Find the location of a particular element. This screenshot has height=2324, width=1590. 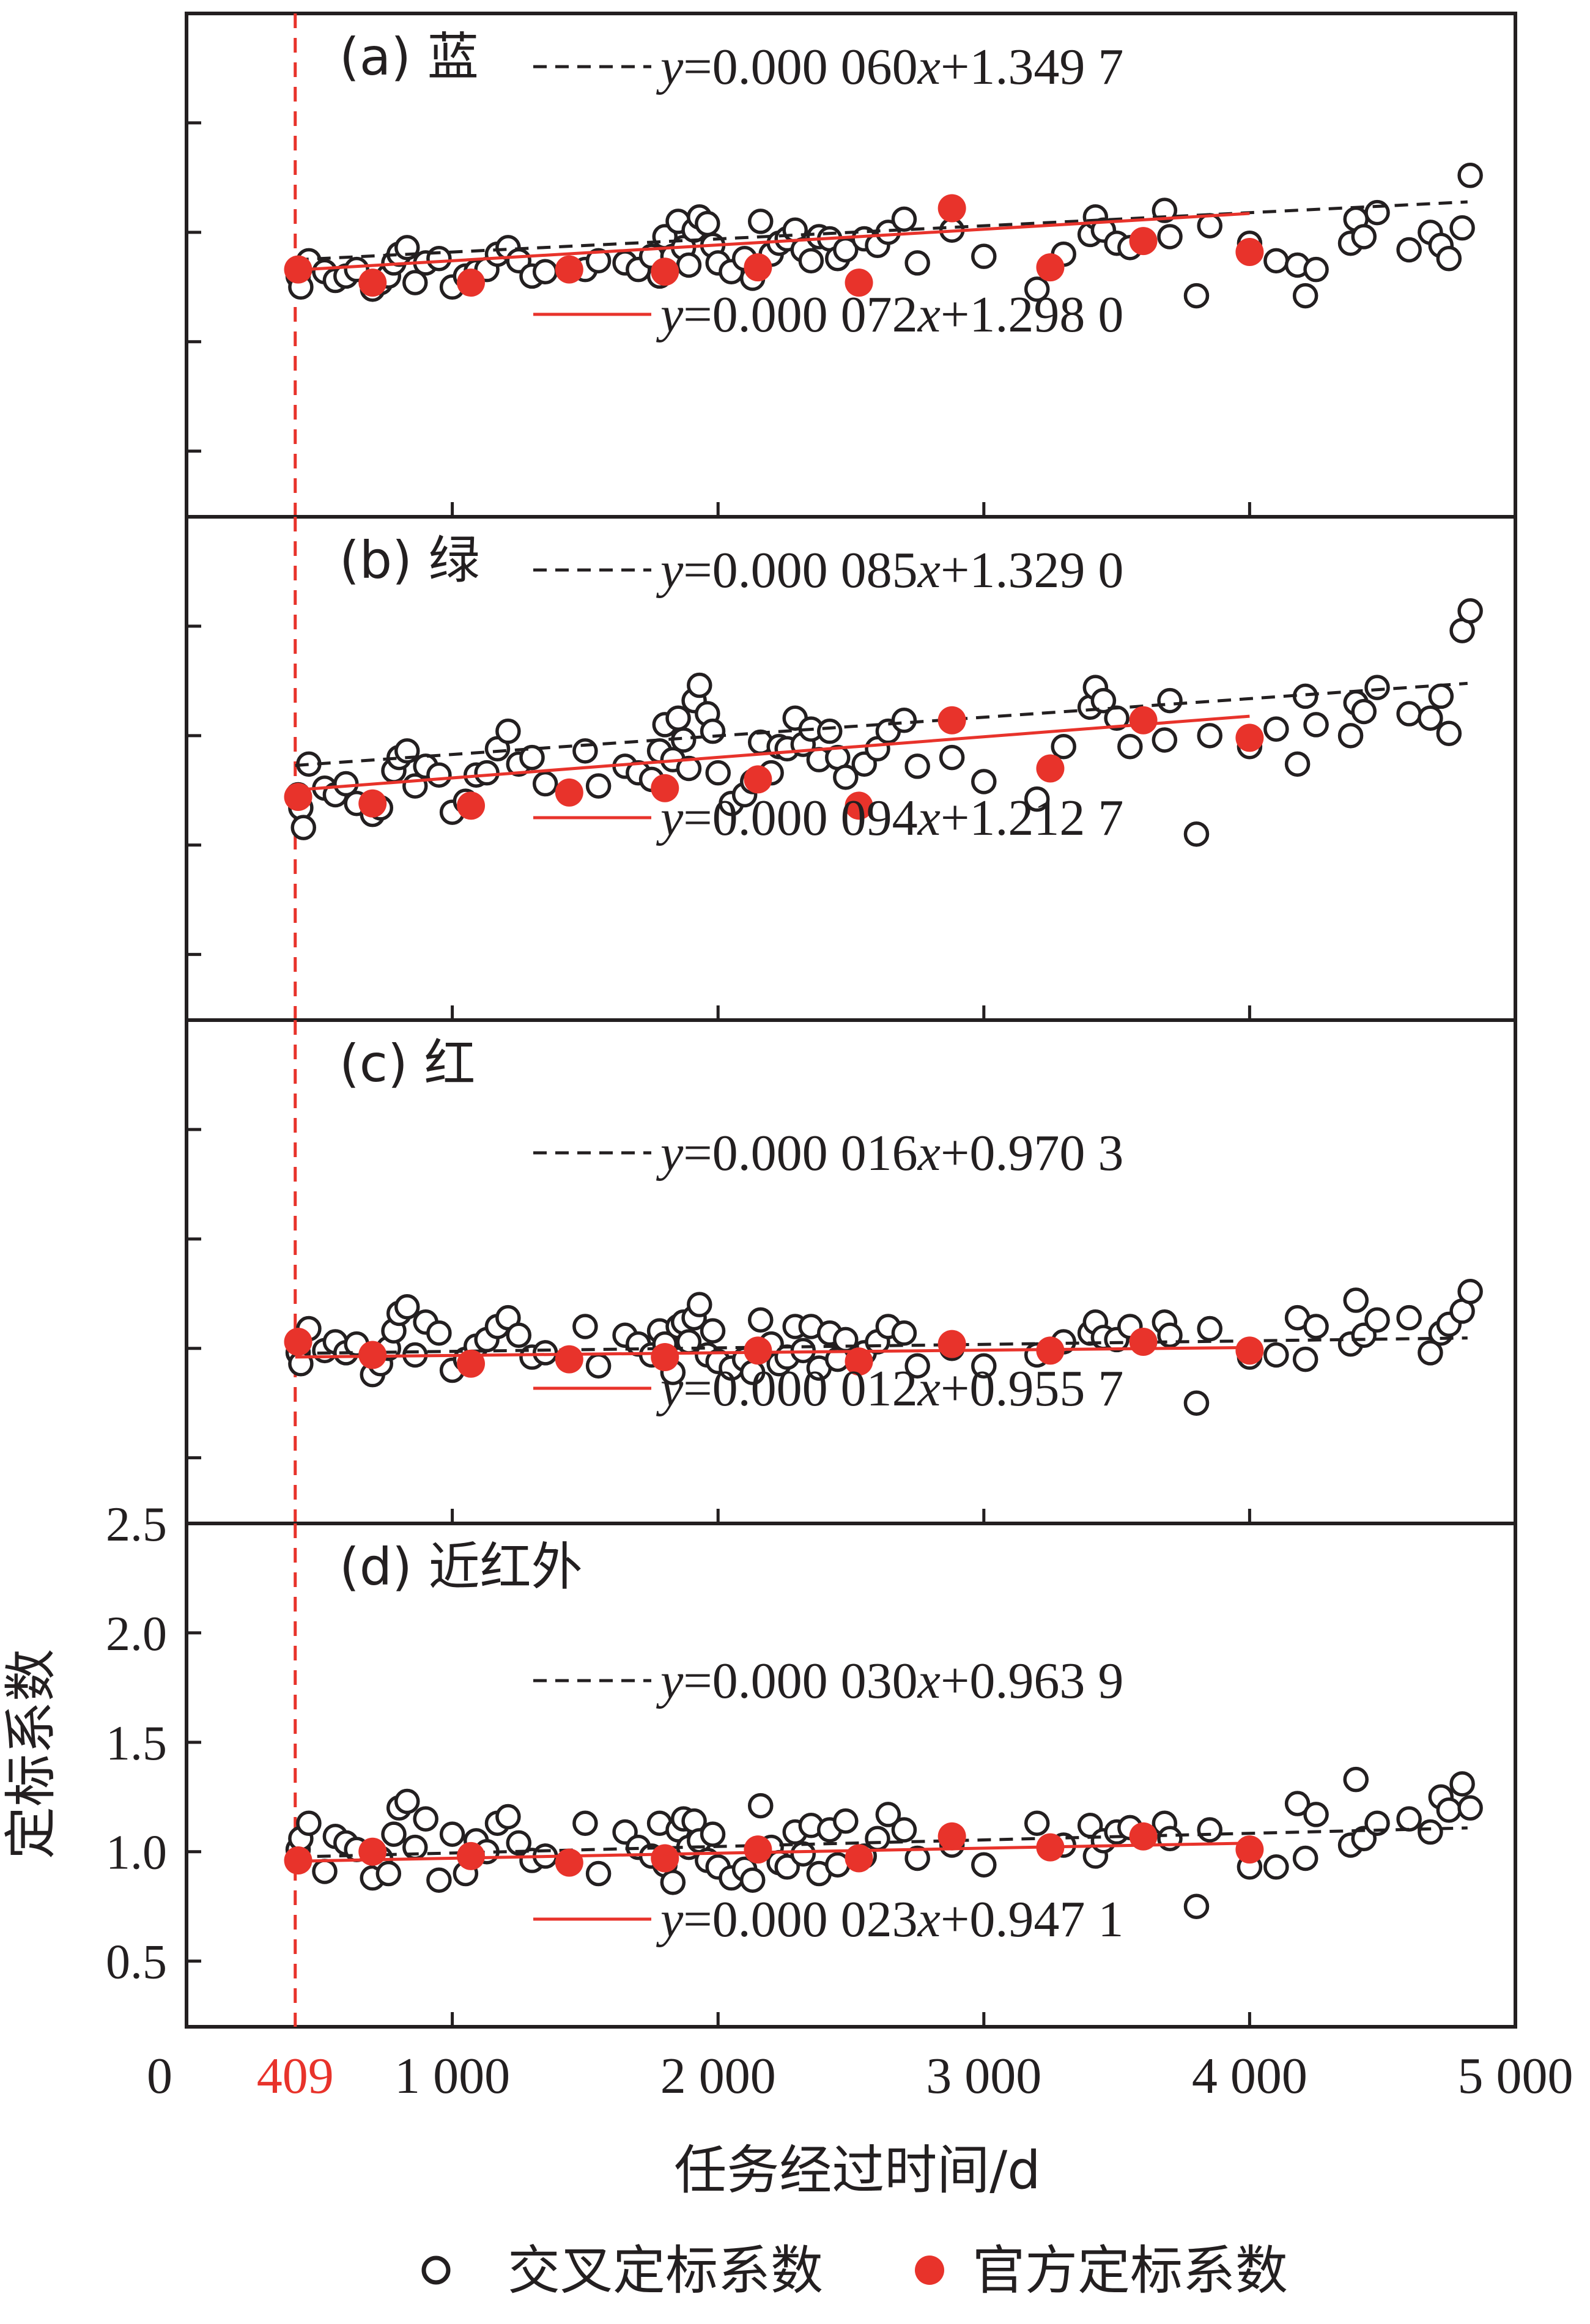

panel-label: (a) 蓝 is located at coordinates (409, 57).